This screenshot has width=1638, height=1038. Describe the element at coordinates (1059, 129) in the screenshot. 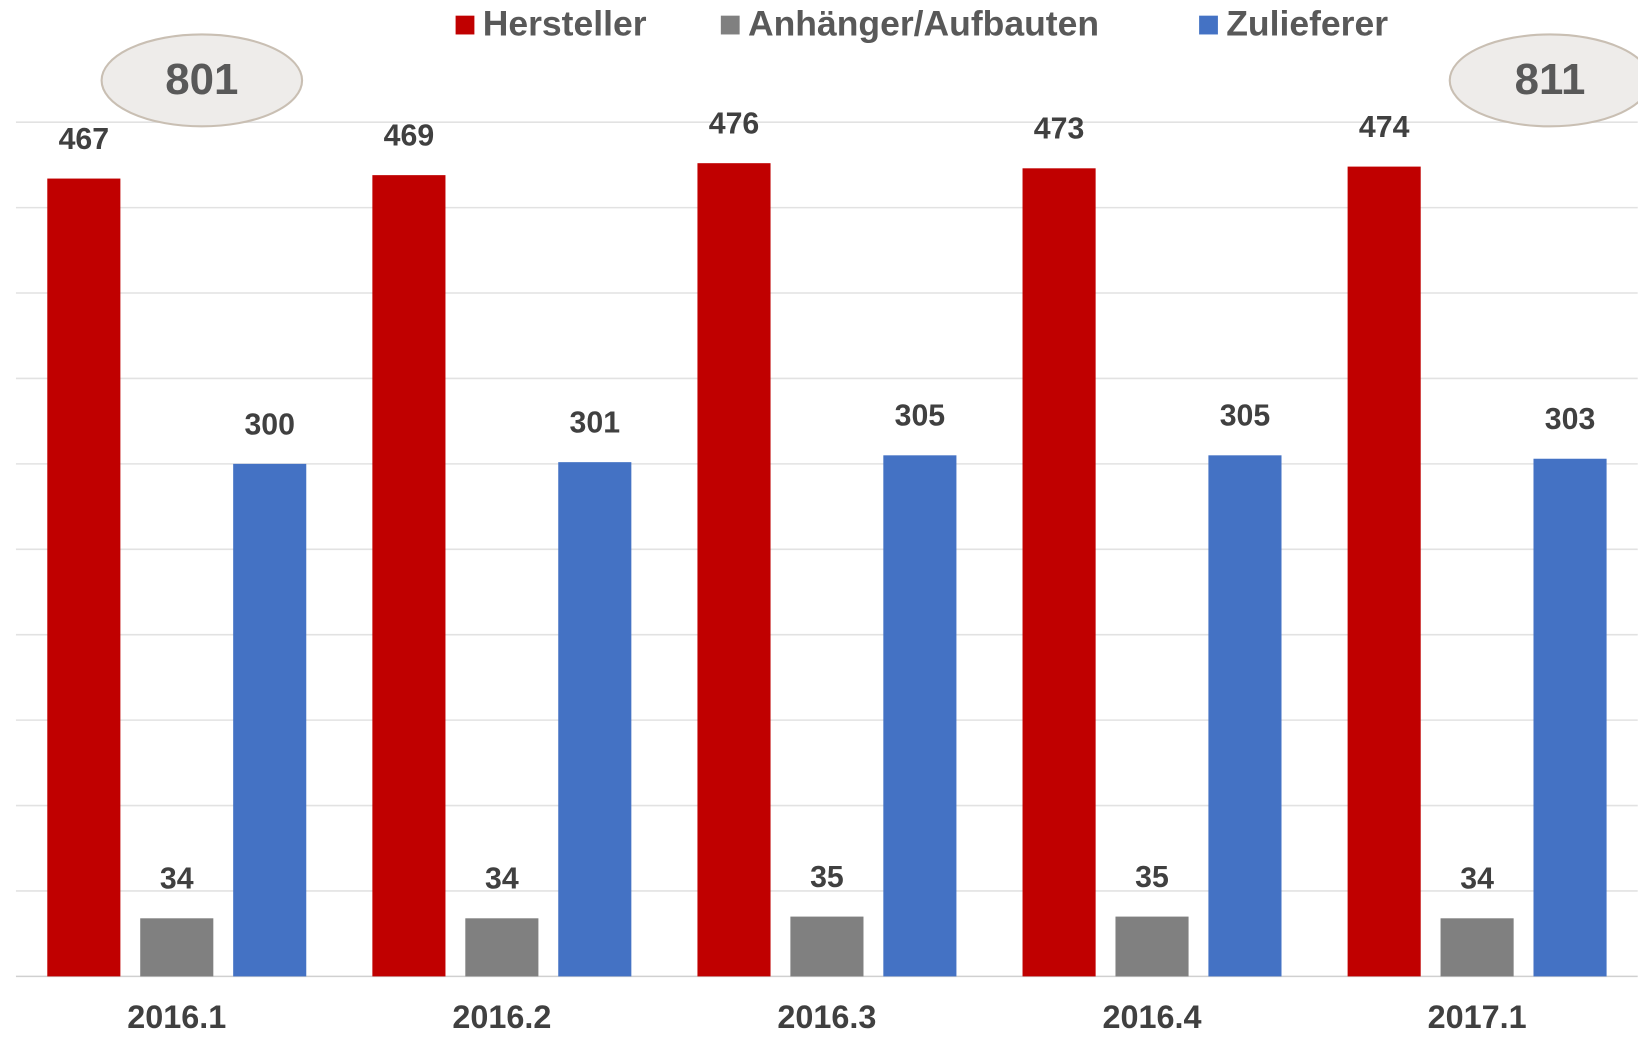

I see `data-label: 473` at that location.